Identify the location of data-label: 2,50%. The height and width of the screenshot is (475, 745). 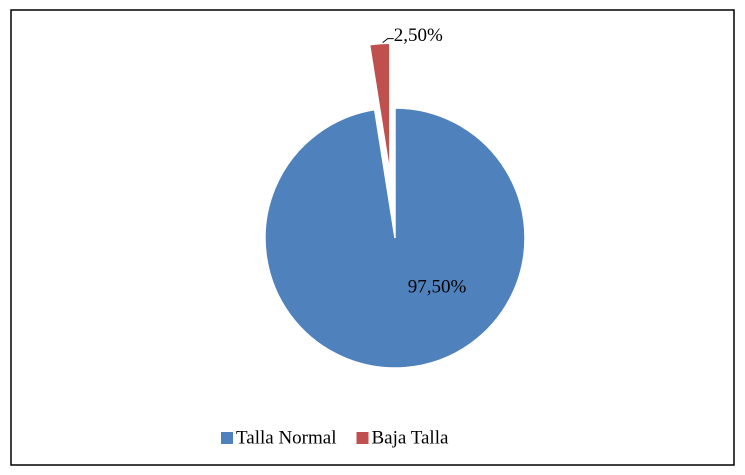
(418, 35).